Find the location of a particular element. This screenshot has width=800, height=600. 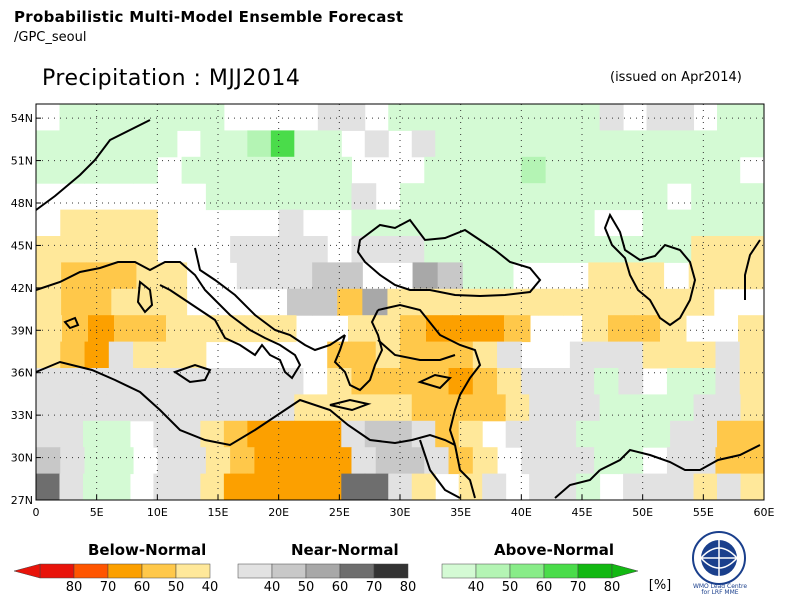

legend-above-label: 70 is located at coordinates (578, 587).